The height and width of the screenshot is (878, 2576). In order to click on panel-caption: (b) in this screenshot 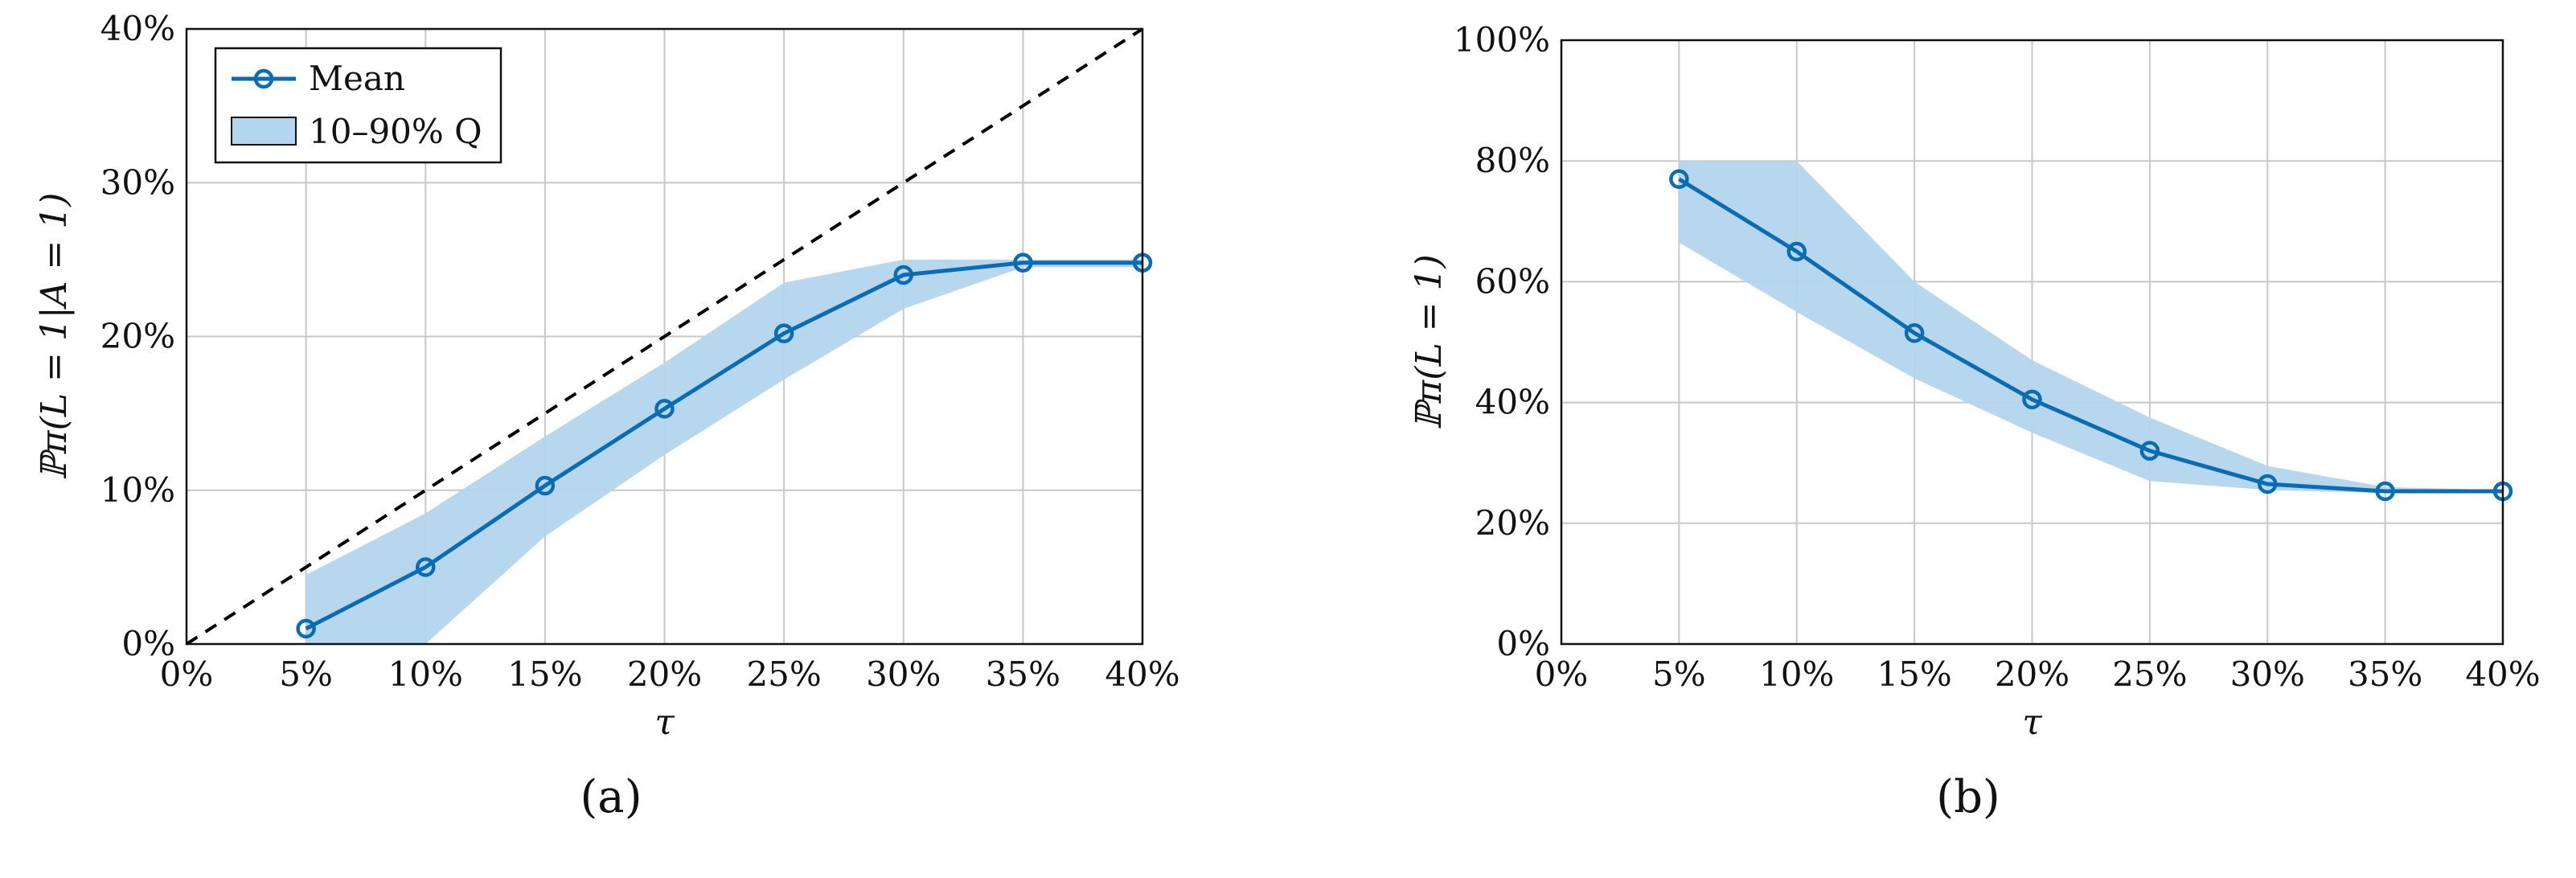, I will do `click(1968, 797)`.